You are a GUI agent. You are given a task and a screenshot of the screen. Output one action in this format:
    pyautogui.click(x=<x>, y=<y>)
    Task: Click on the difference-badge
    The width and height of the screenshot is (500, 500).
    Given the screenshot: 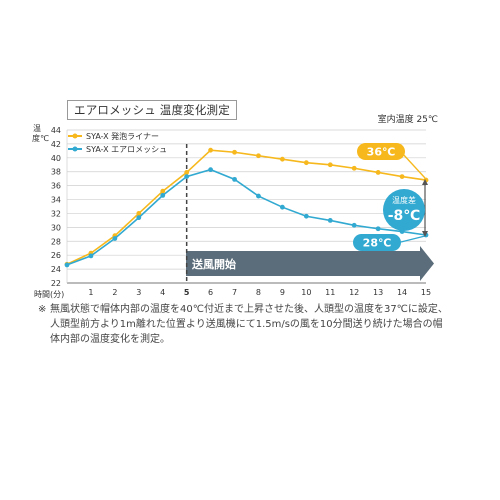 What is the action you would take?
    pyautogui.click(x=404, y=210)
    